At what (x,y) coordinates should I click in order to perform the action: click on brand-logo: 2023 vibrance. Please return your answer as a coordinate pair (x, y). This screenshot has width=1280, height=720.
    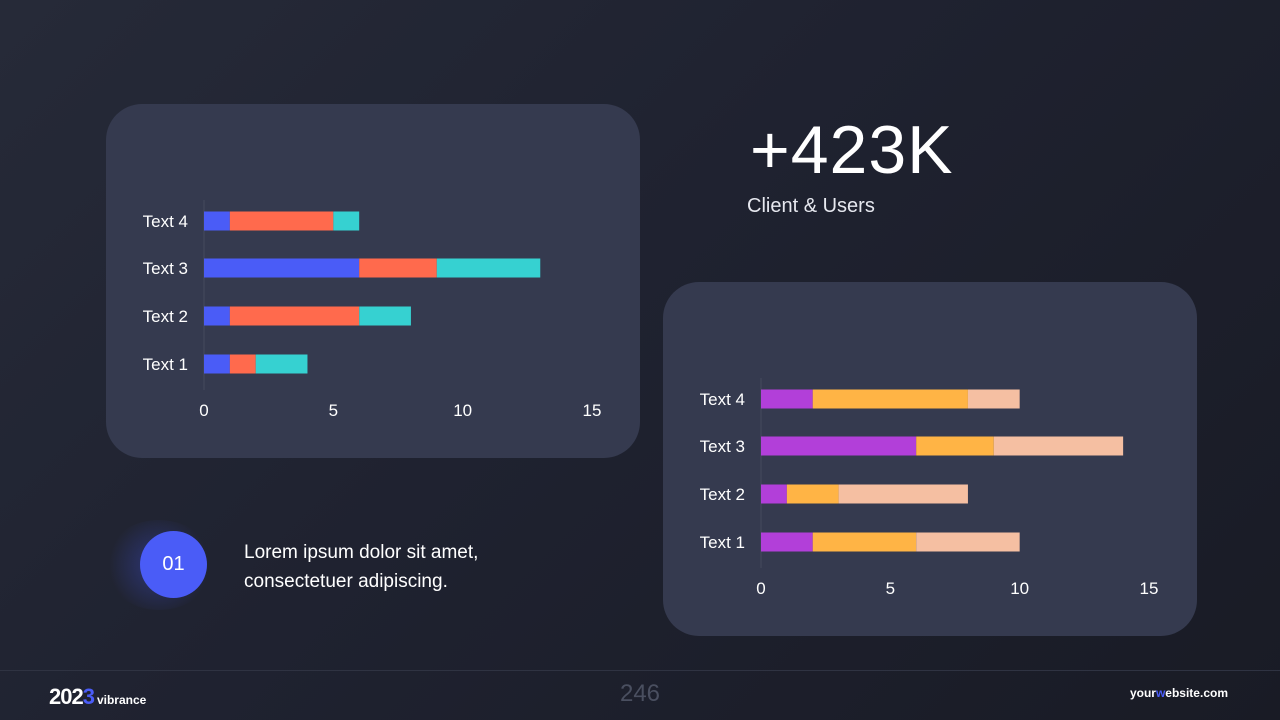
    Looking at the image, I should click on (97, 697).